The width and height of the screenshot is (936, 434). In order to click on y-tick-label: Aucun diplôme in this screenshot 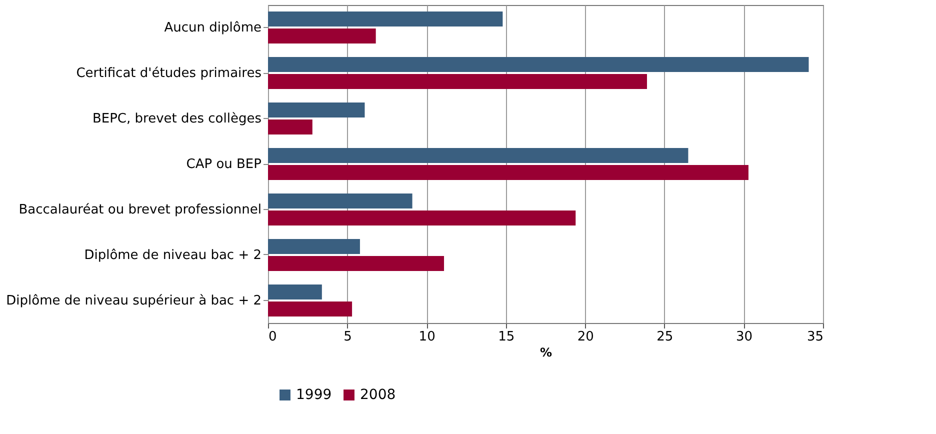, I will do `click(213, 28)`.